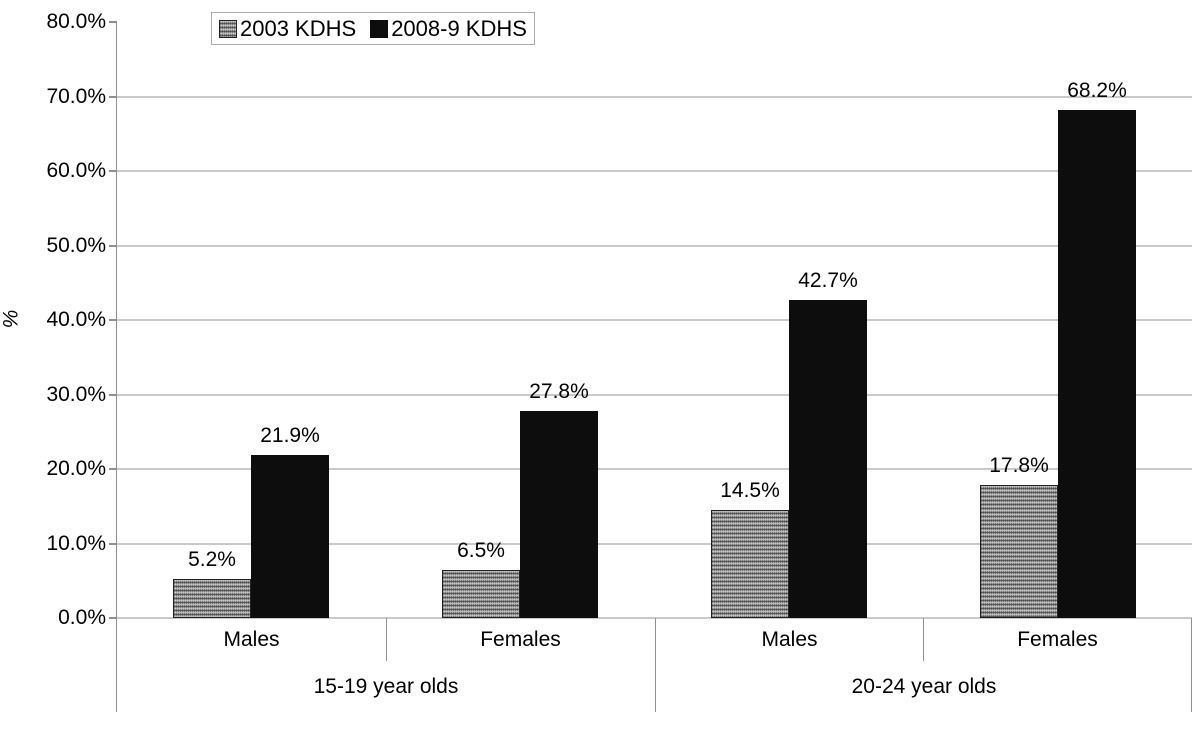 The width and height of the screenshot is (1200, 745). What do you see at coordinates (559, 391) in the screenshot?
I see `data-label-2008-9-kdhs: 27.8%` at bounding box center [559, 391].